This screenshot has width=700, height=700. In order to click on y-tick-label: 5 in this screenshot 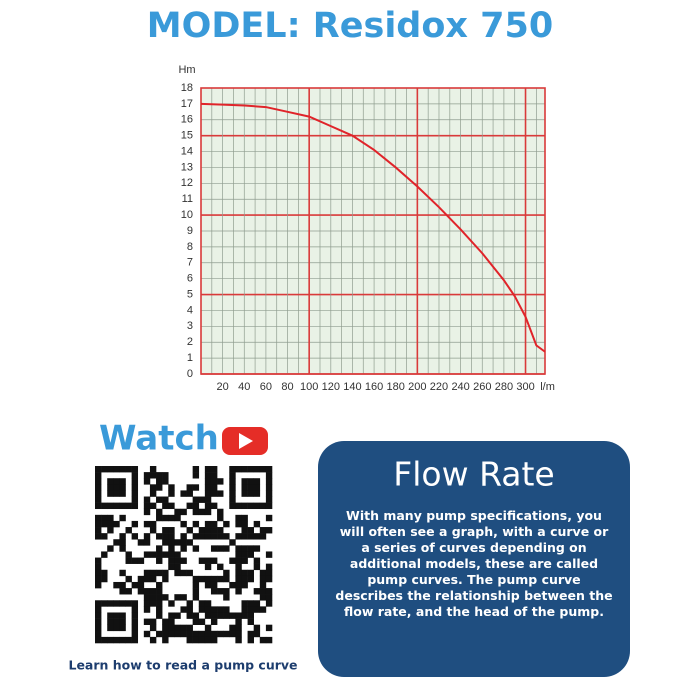, I will do `click(190, 294)`.